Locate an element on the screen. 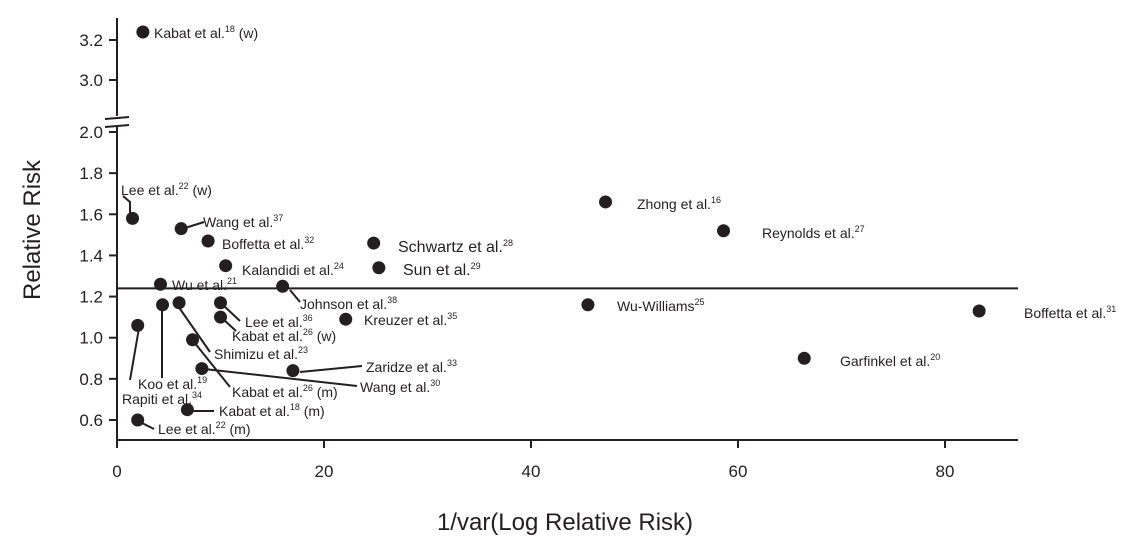 The height and width of the screenshot is (540, 1130). point-label: Lee et al.22 (w) is located at coordinates (166, 189).